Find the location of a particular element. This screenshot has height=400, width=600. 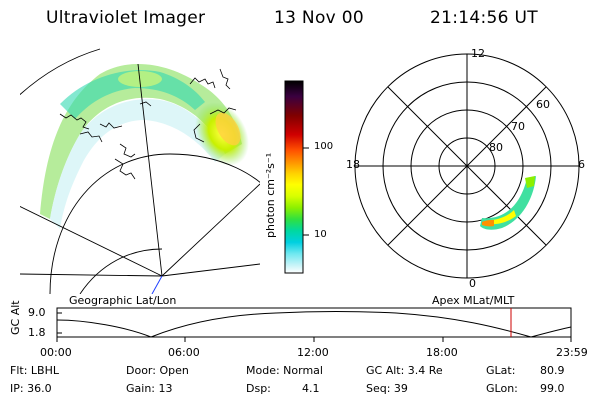

glon-value: 99.0 is located at coordinates (552, 388).